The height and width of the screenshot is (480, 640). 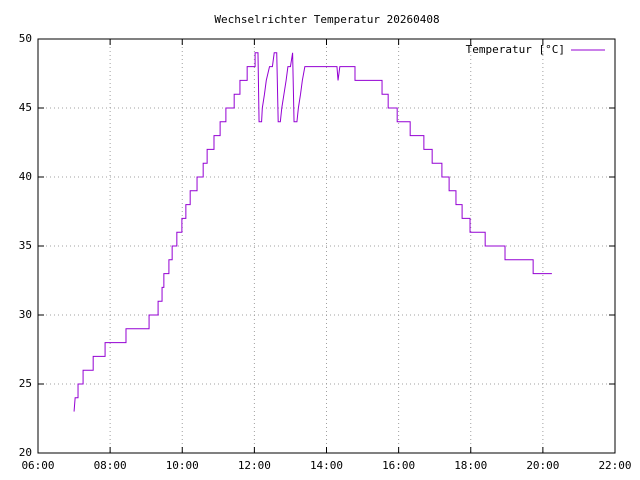 I want to click on y-tick-label: 40, so click(x=25, y=176).